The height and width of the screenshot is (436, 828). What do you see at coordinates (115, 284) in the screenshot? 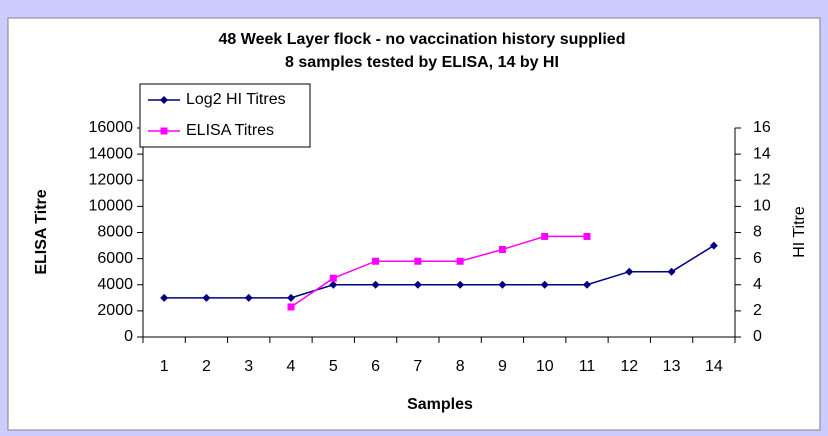
I see `y-tick-label: 4000` at bounding box center [115, 284].